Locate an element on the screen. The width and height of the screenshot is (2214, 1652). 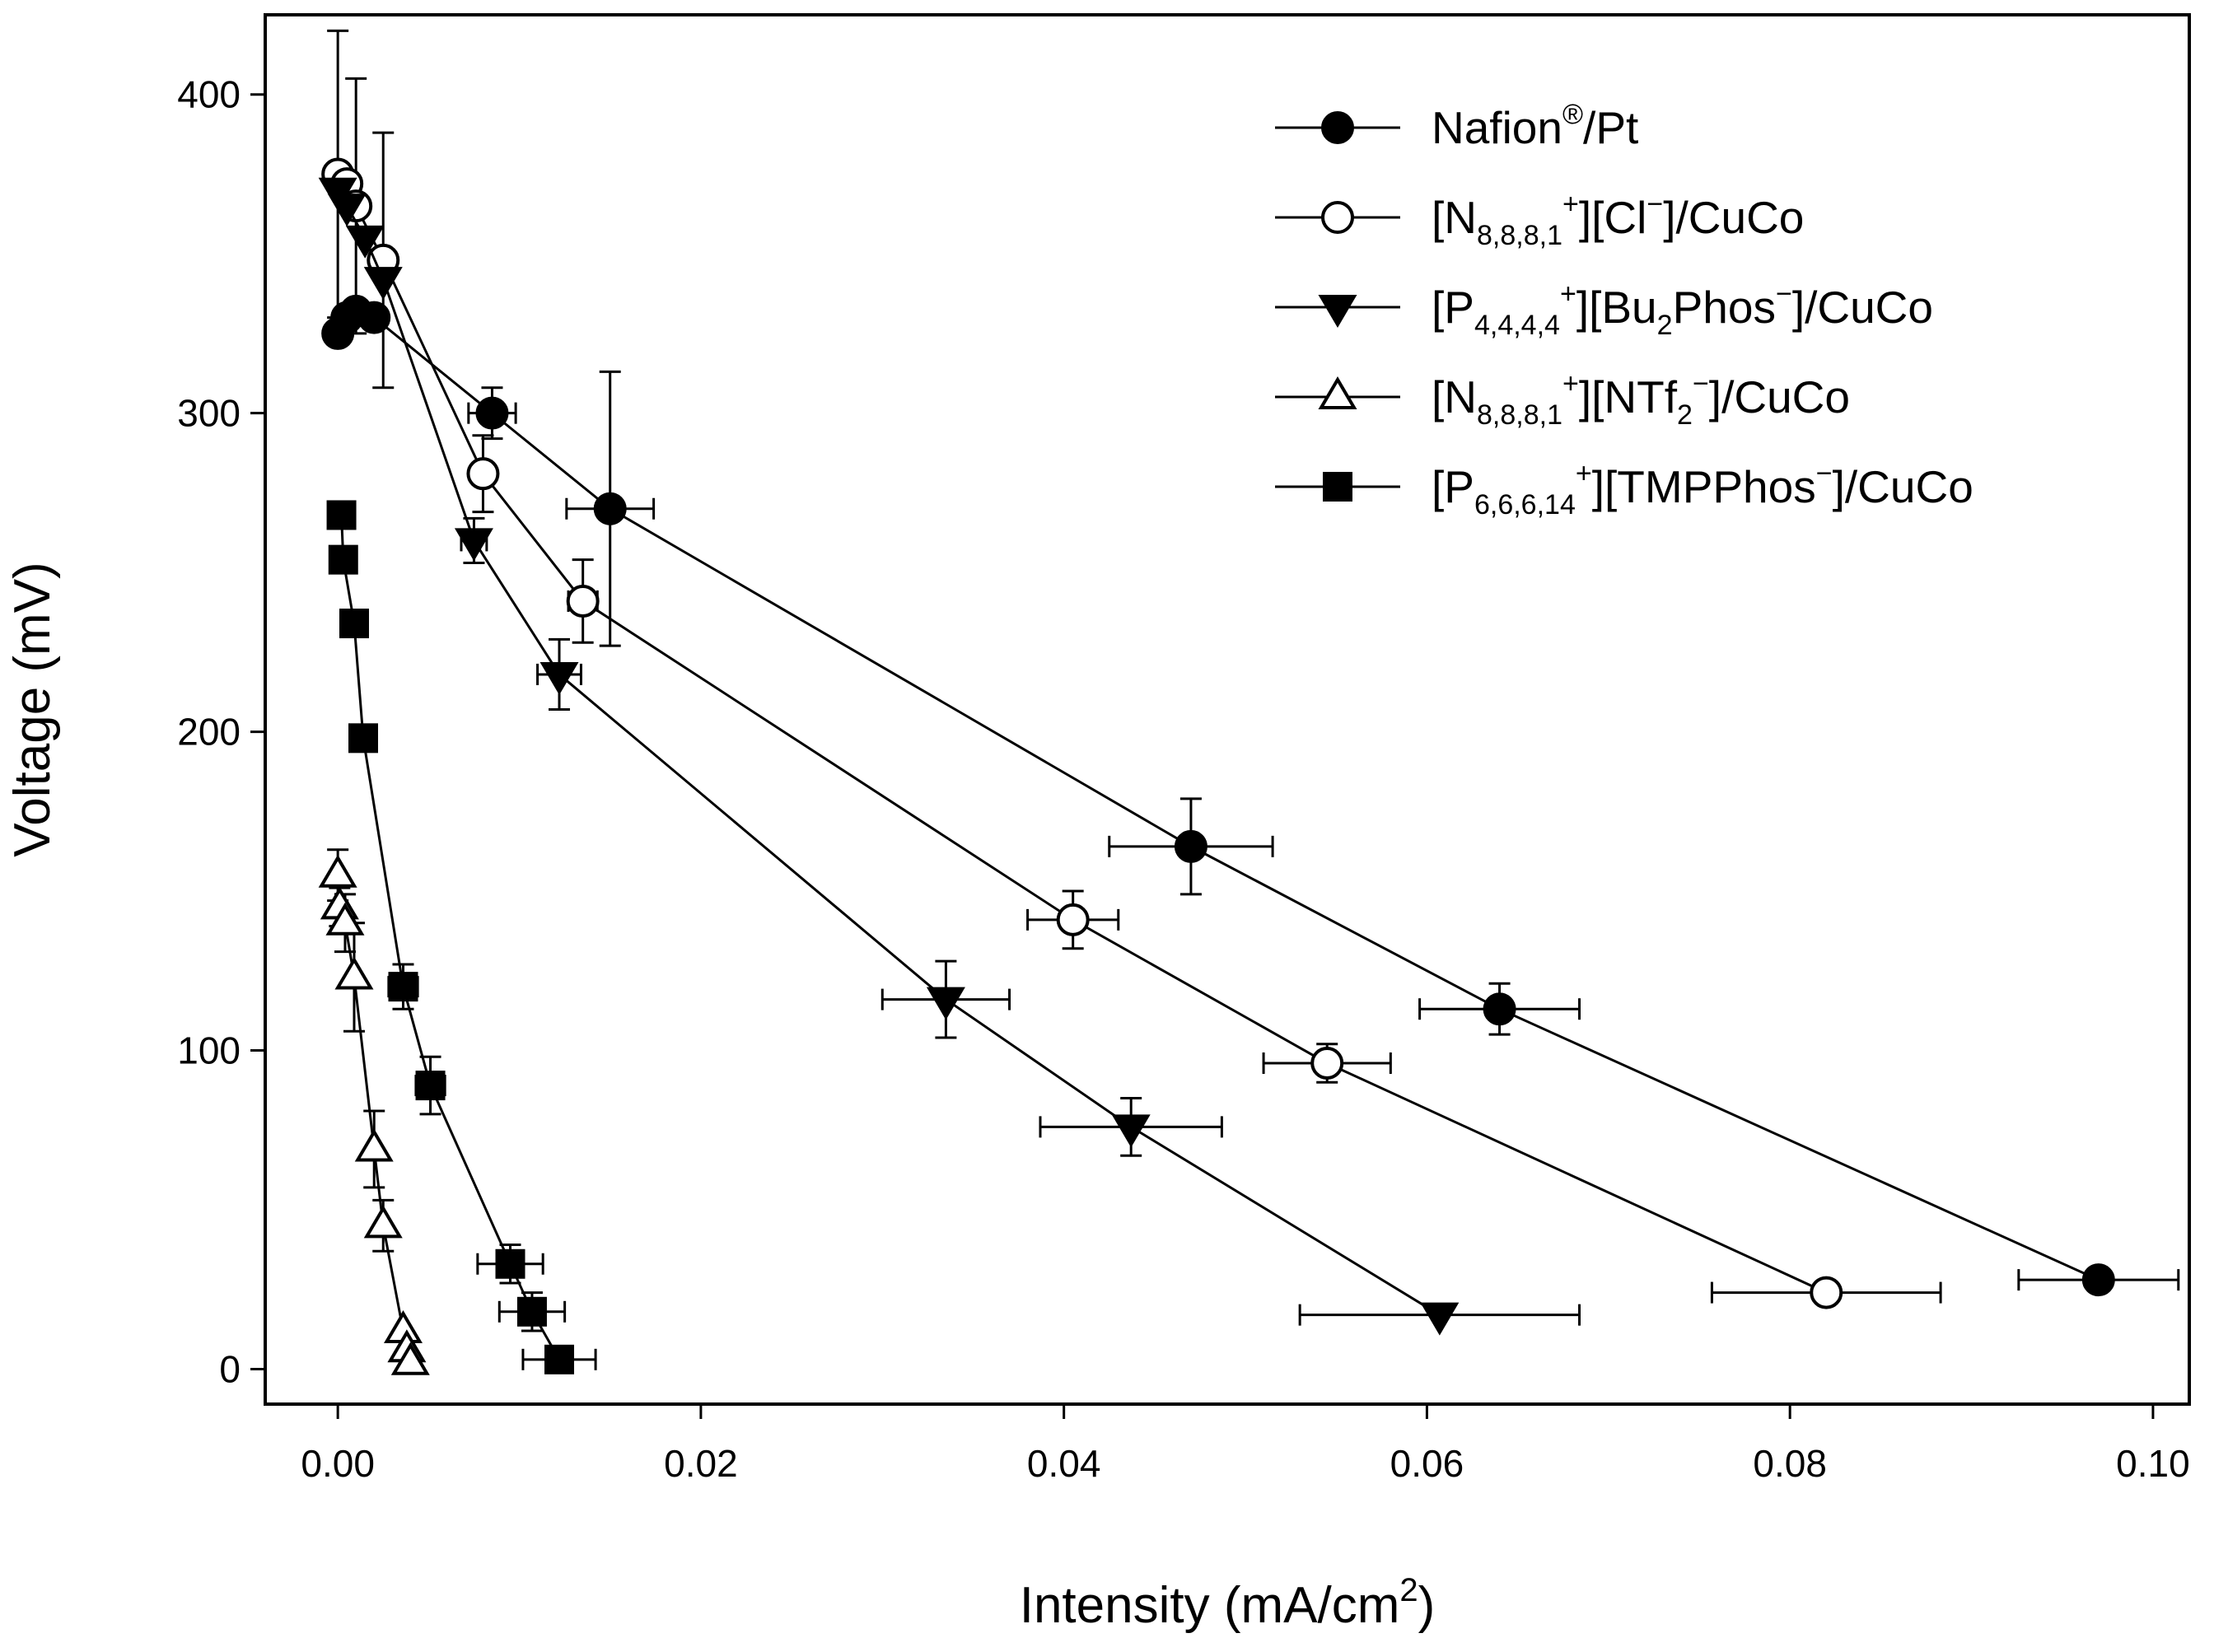
x-tick-label: 0.10 is located at coordinates (2153, 1463).